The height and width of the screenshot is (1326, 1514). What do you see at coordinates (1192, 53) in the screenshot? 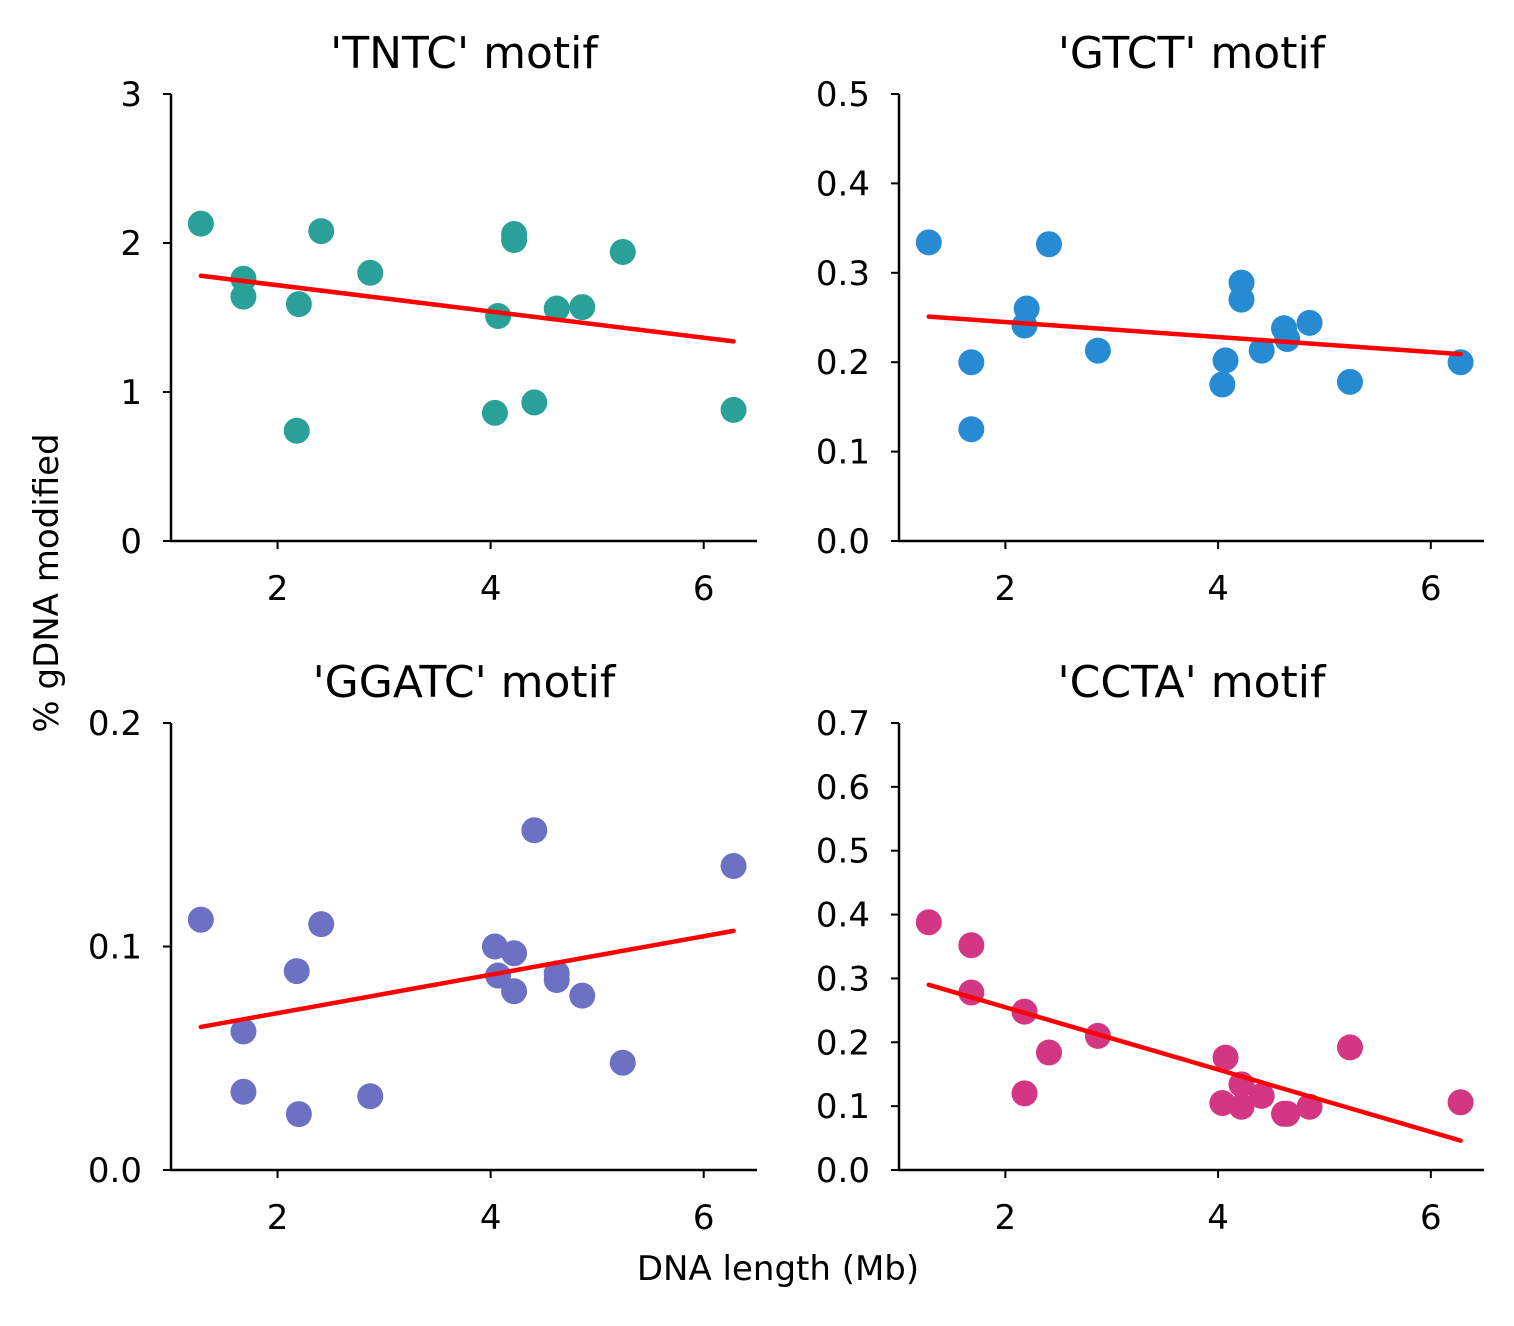
I see `panel-title: 'GTCT' motif` at bounding box center [1192, 53].